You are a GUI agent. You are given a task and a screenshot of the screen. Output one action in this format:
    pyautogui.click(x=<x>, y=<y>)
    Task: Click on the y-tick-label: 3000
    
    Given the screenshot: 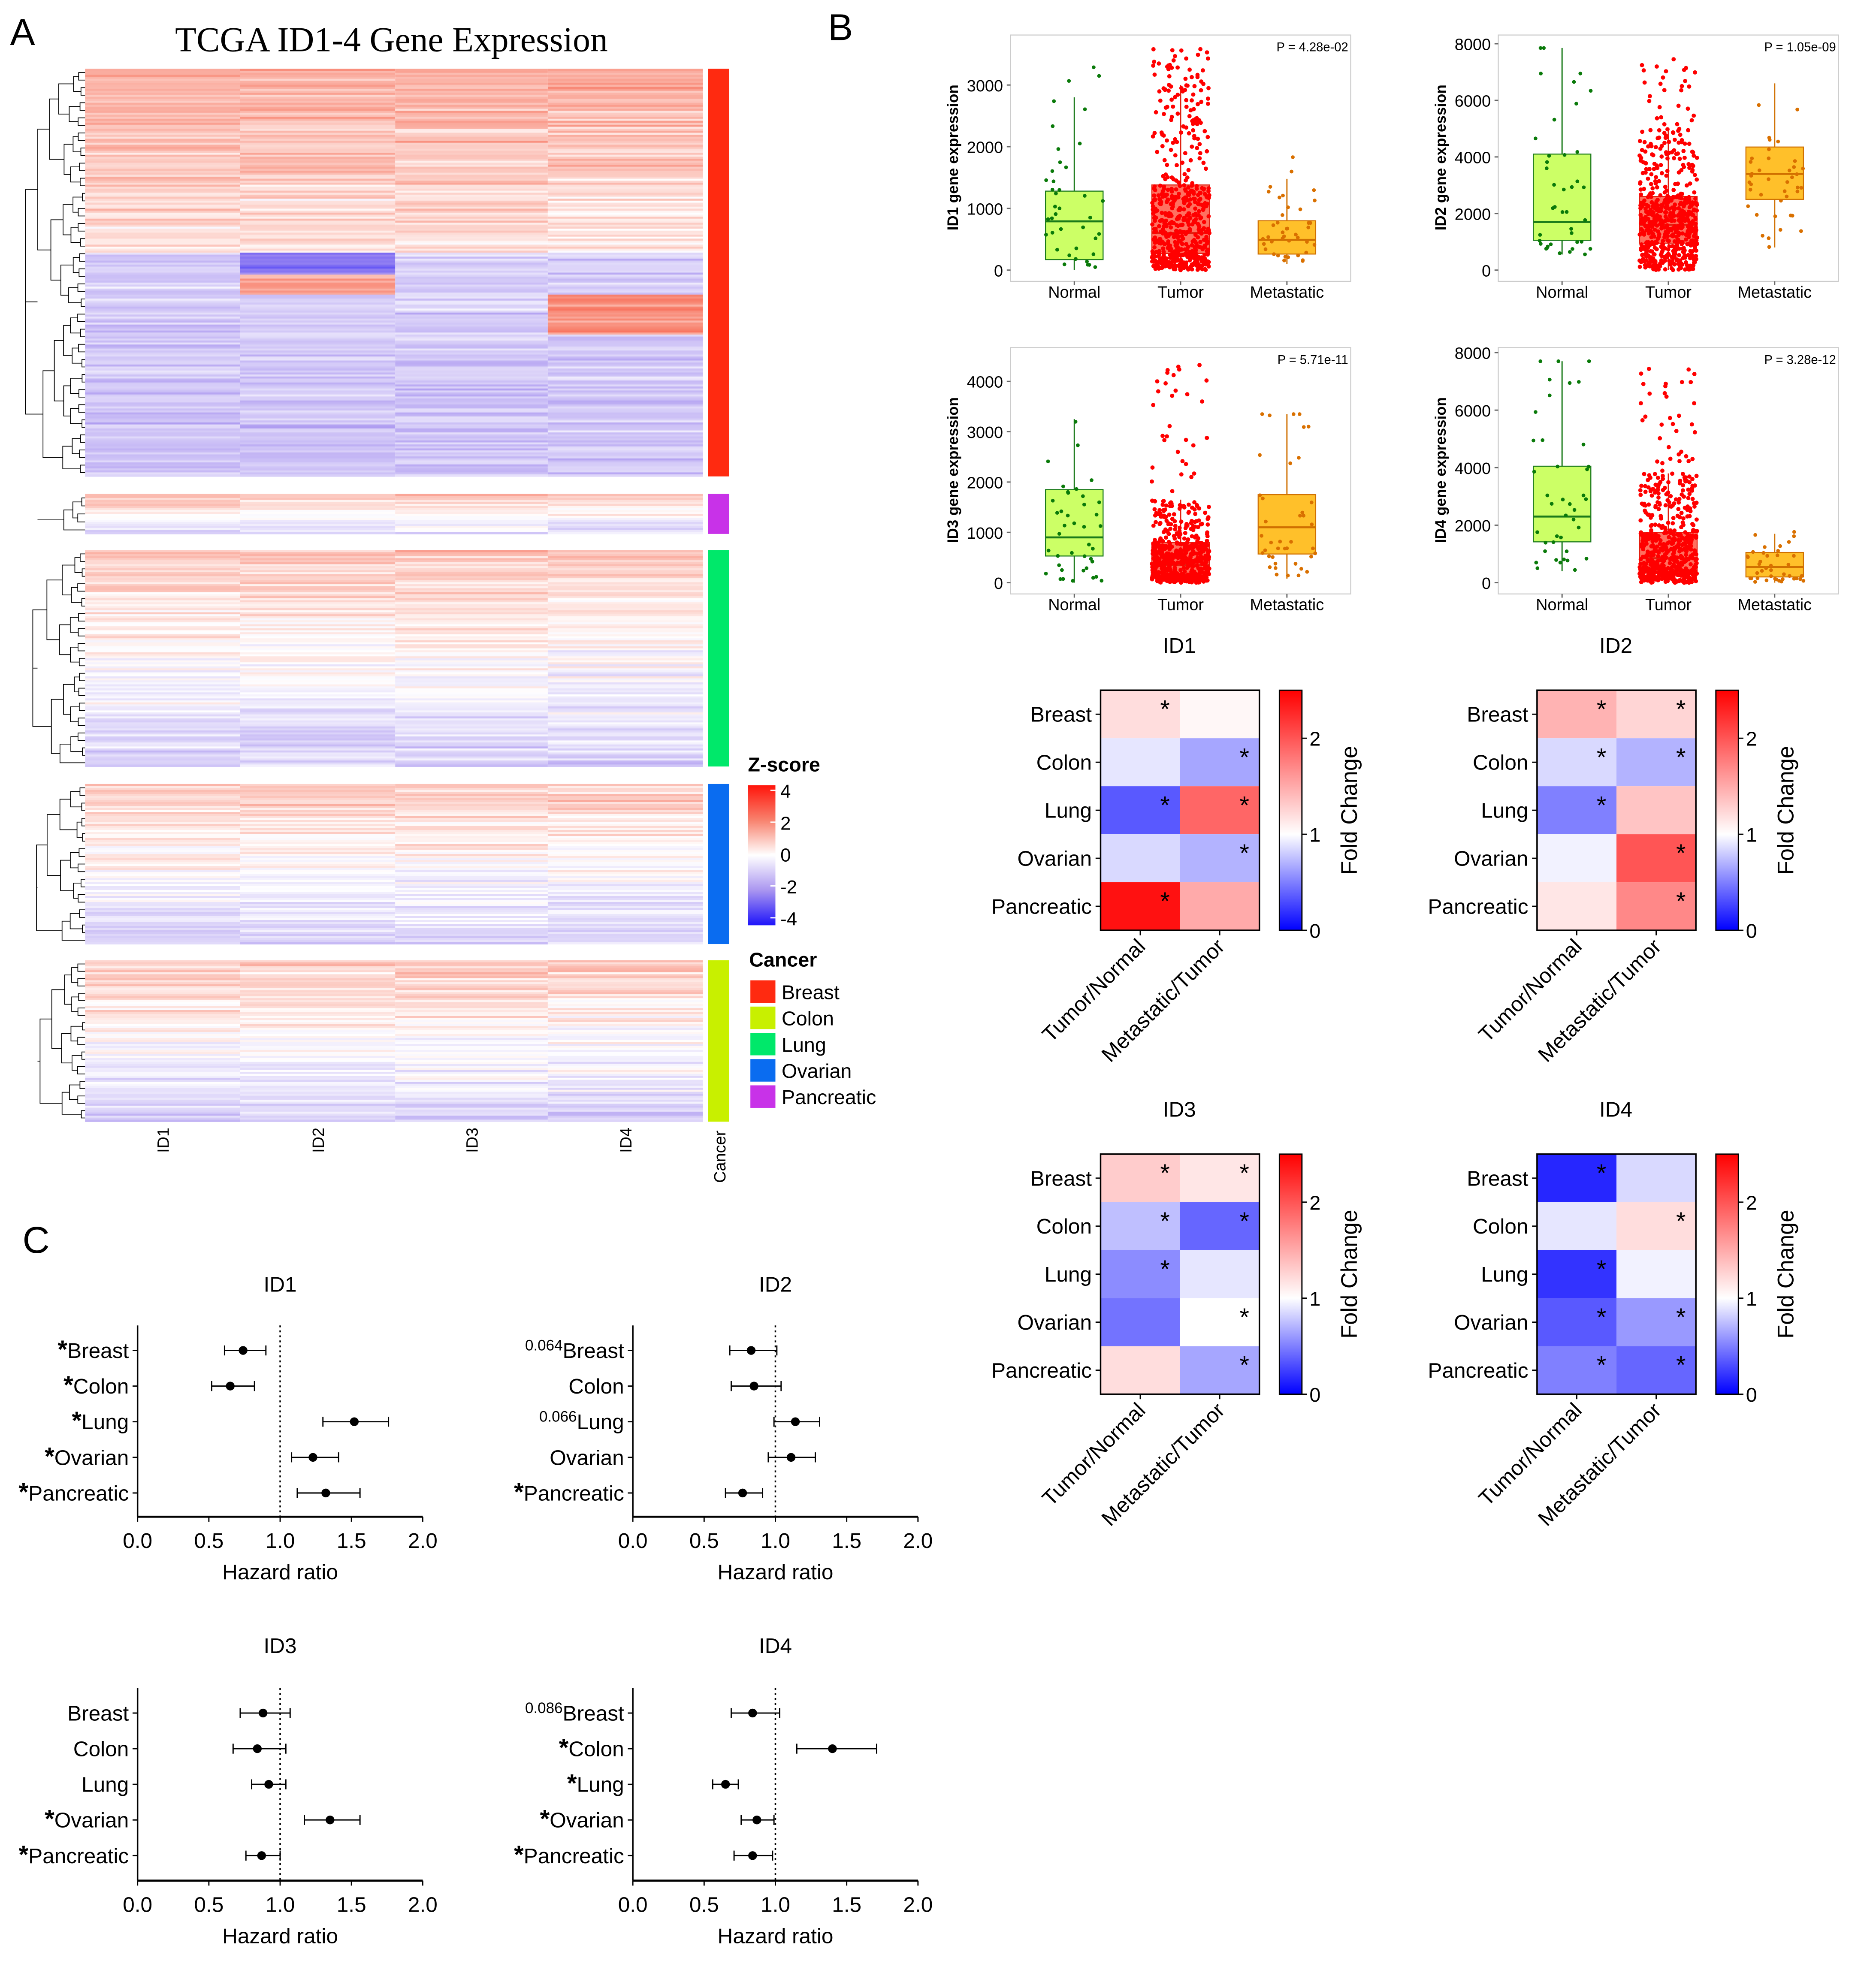 What is the action you would take?
    pyautogui.click(x=985, y=433)
    